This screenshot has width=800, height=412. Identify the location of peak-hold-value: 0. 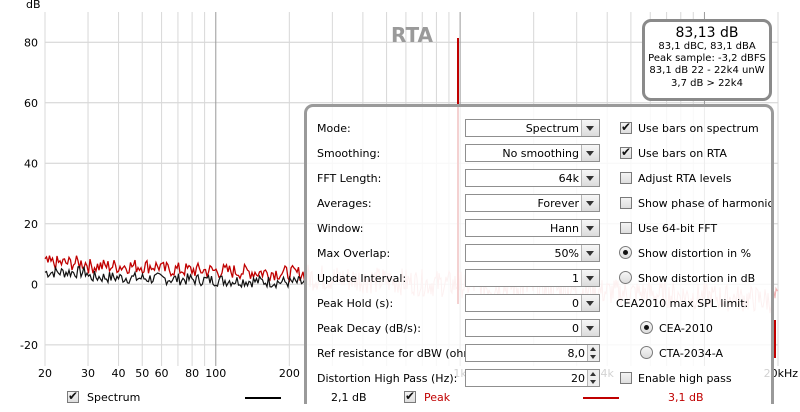
(575, 303).